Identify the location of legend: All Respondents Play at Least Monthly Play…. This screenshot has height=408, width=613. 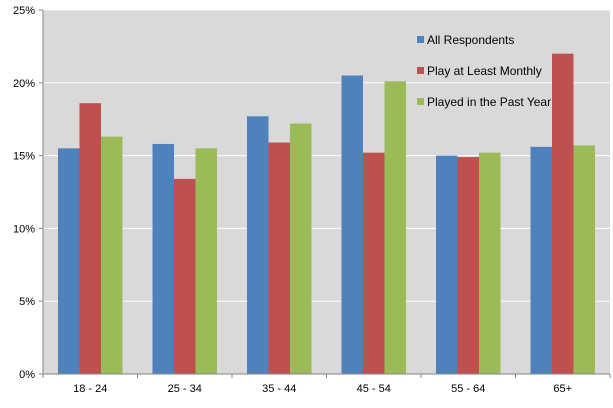
(484, 71).